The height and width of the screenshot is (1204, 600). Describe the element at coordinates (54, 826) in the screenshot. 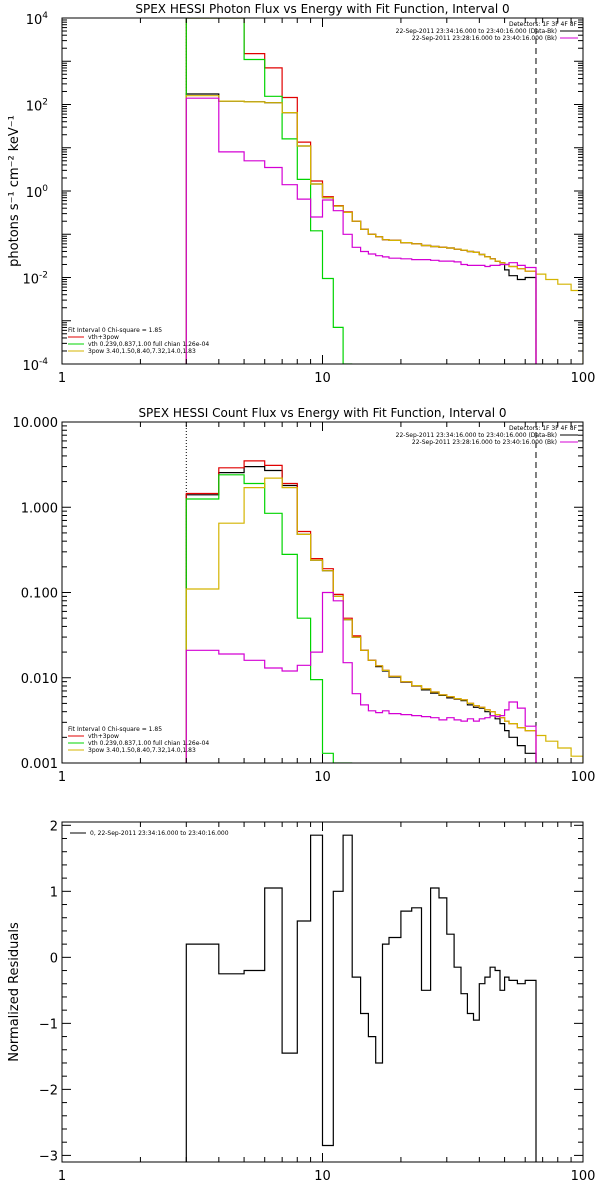

I see `y-tick-label: 2` at that location.